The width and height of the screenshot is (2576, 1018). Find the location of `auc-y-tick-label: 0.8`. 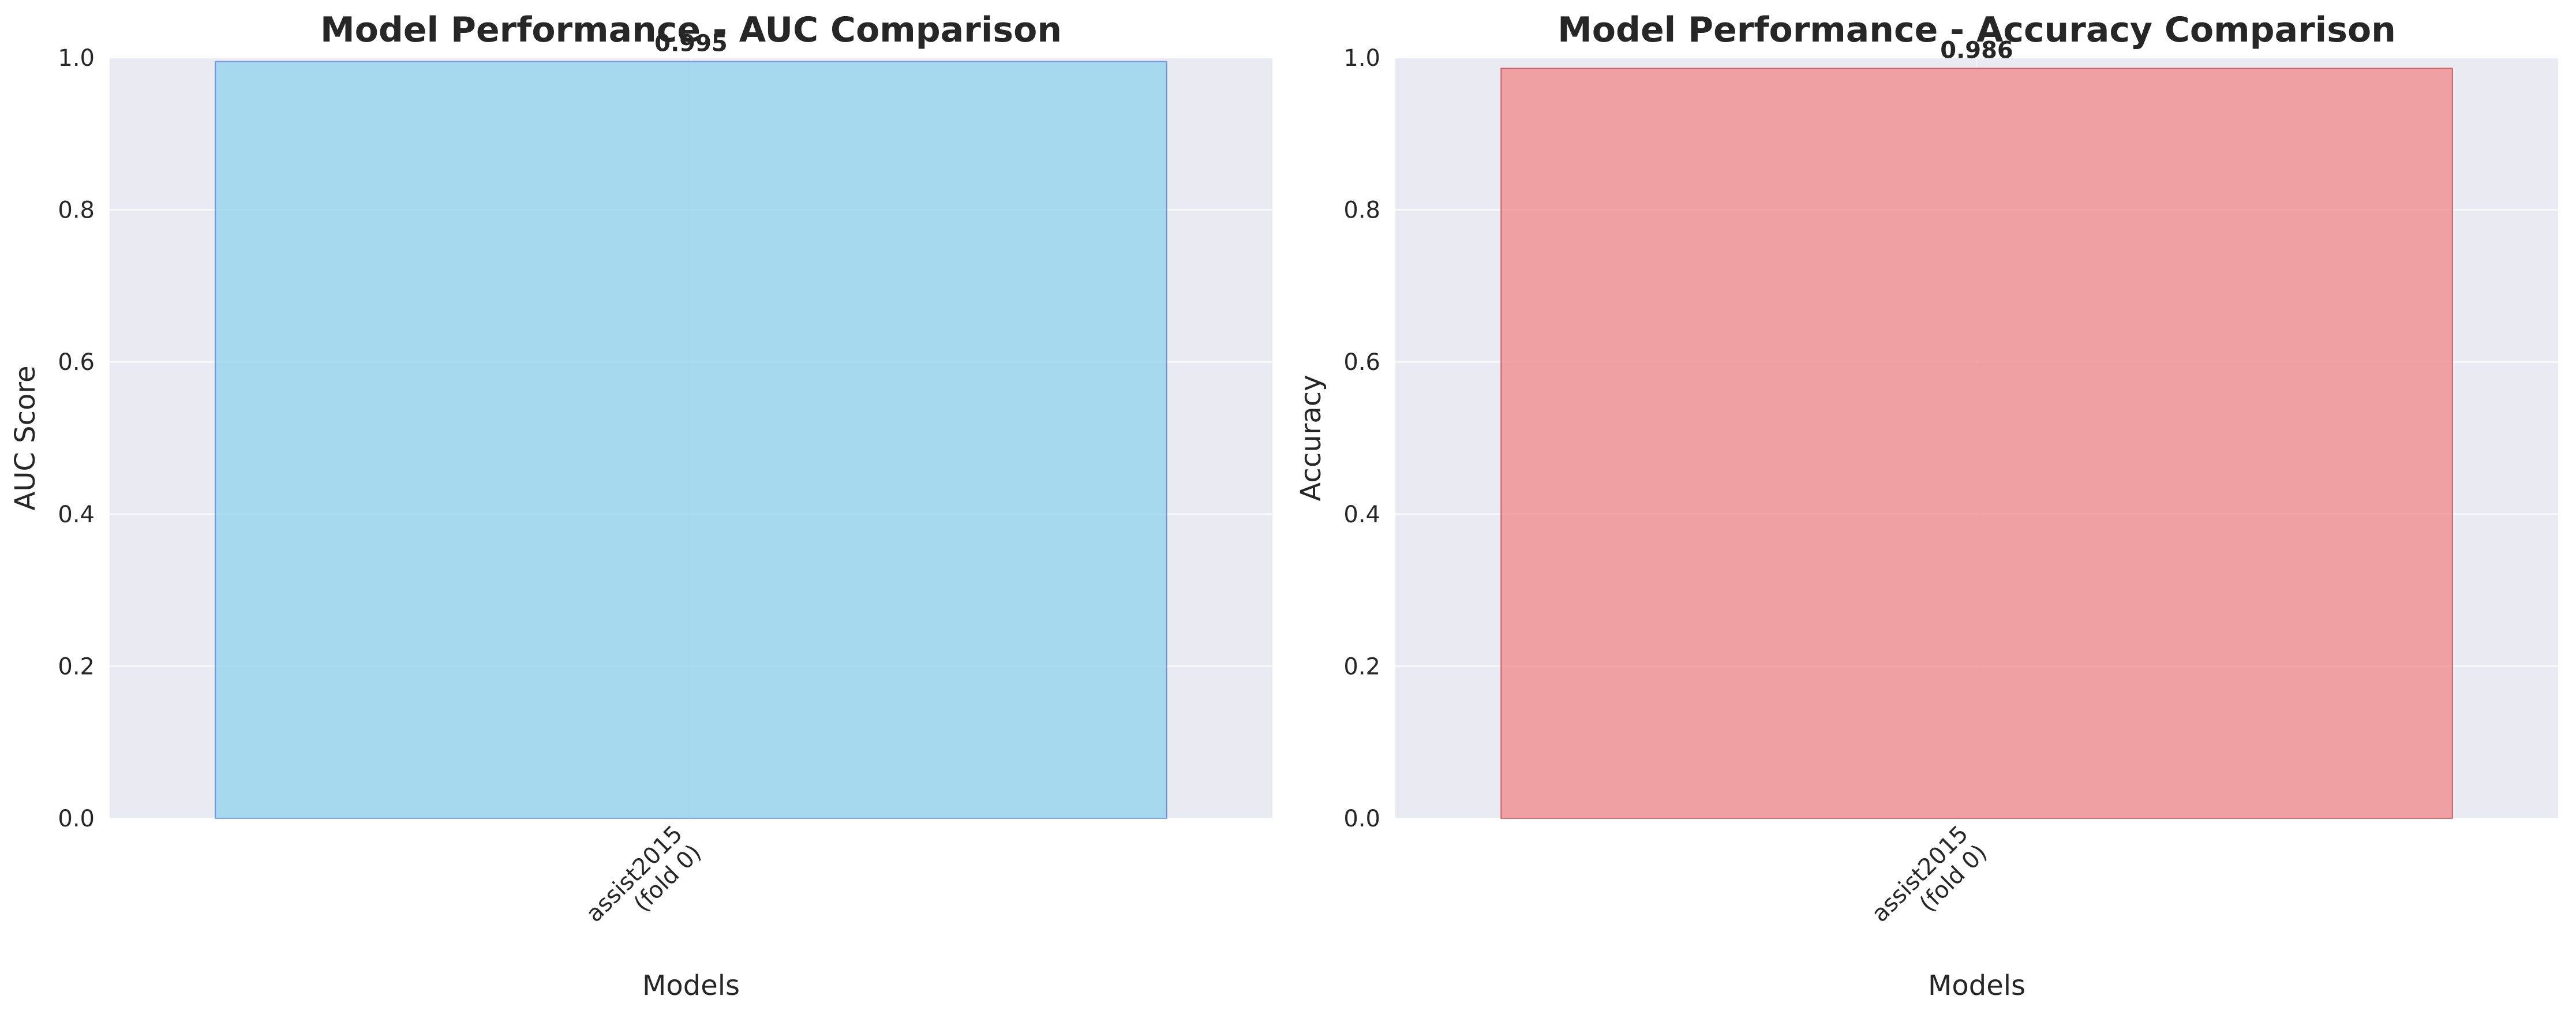

auc-y-tick-label: 0.8 is located at coordinates (76, 210).